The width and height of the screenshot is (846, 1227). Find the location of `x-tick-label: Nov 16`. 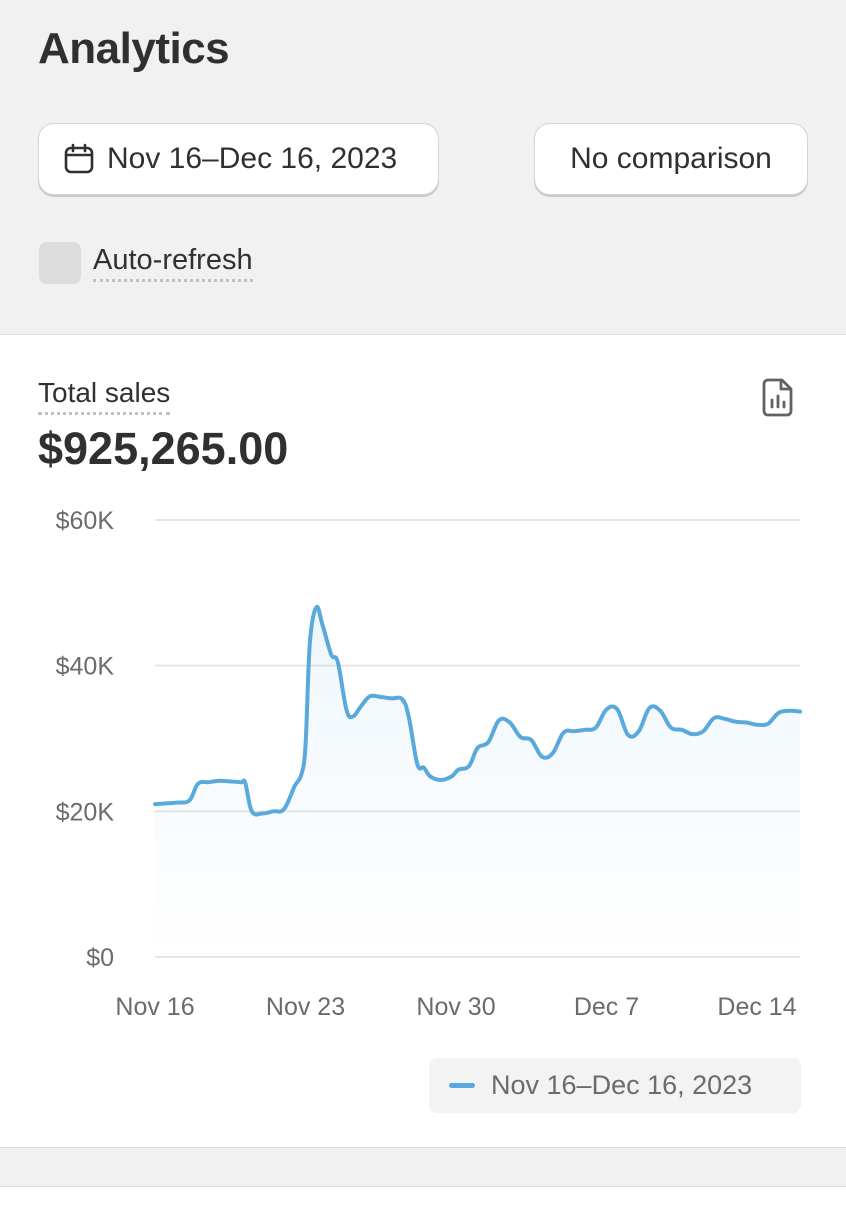

x-tick-label: Nov 16 is located at coordinates (154, 1007).